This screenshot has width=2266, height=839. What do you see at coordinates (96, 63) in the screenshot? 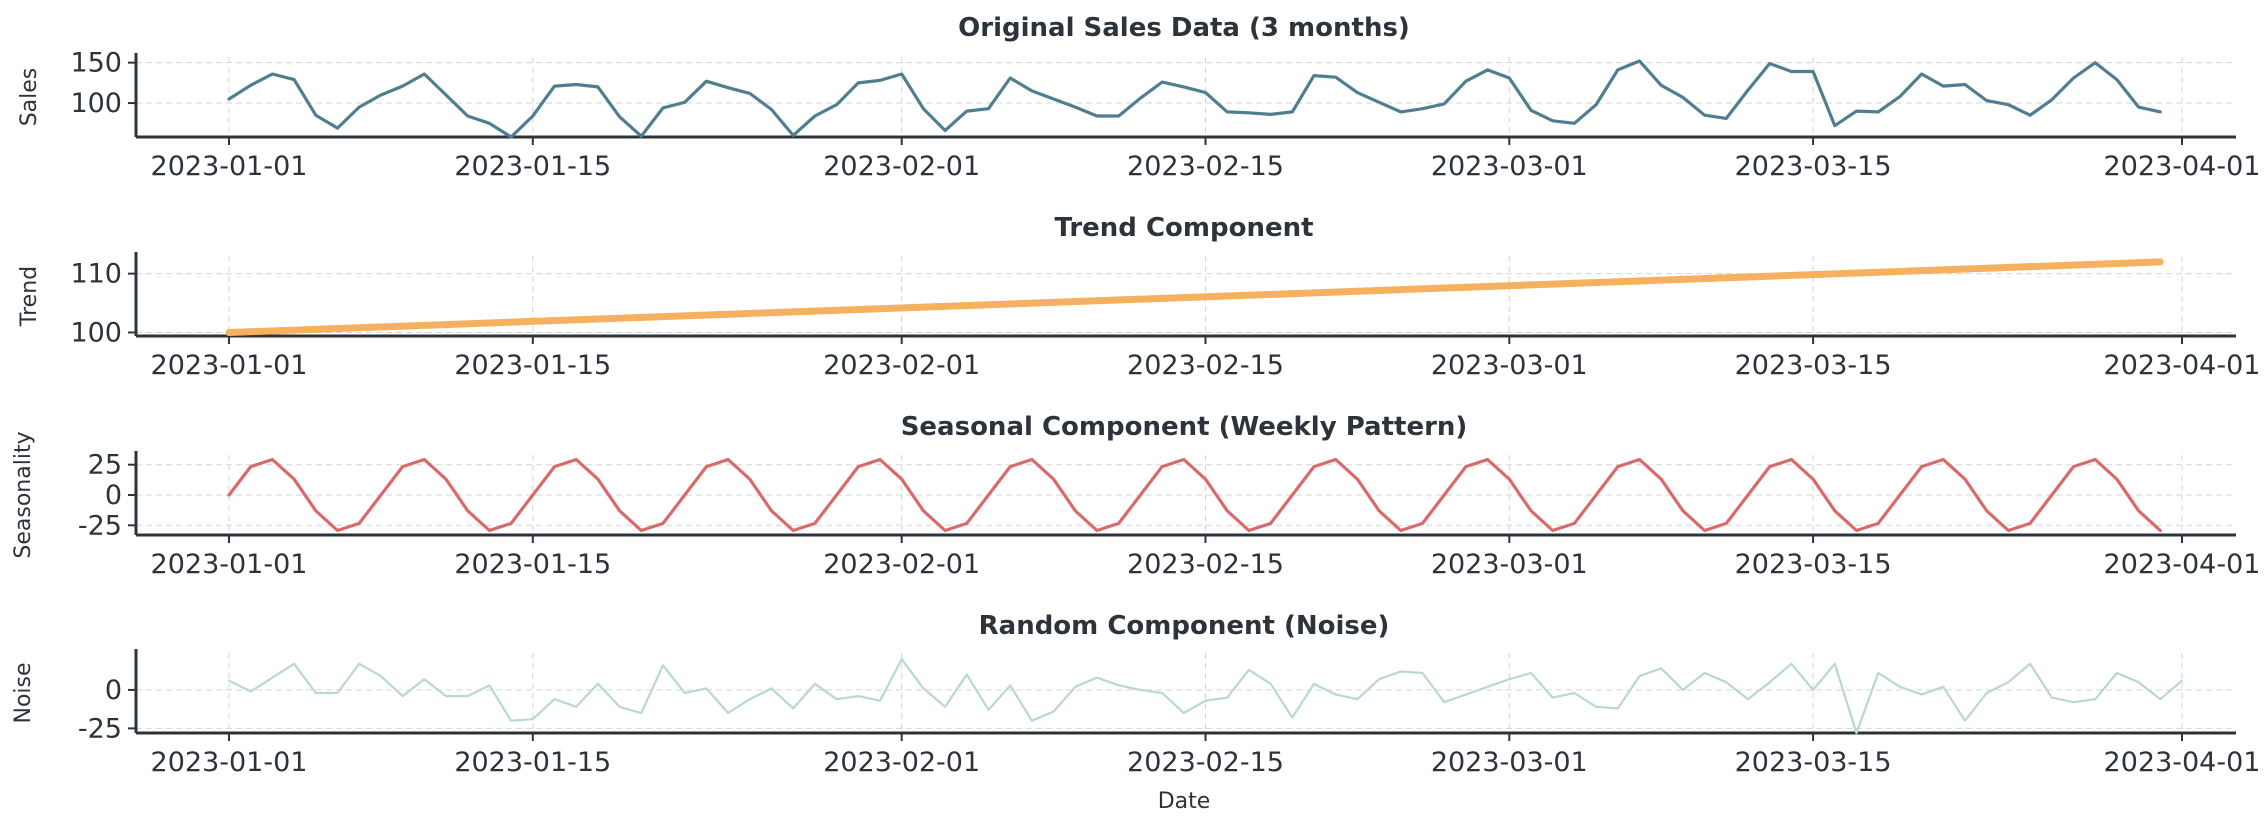
I see `y-tick-label: 150` at bounding box center [96, 63].